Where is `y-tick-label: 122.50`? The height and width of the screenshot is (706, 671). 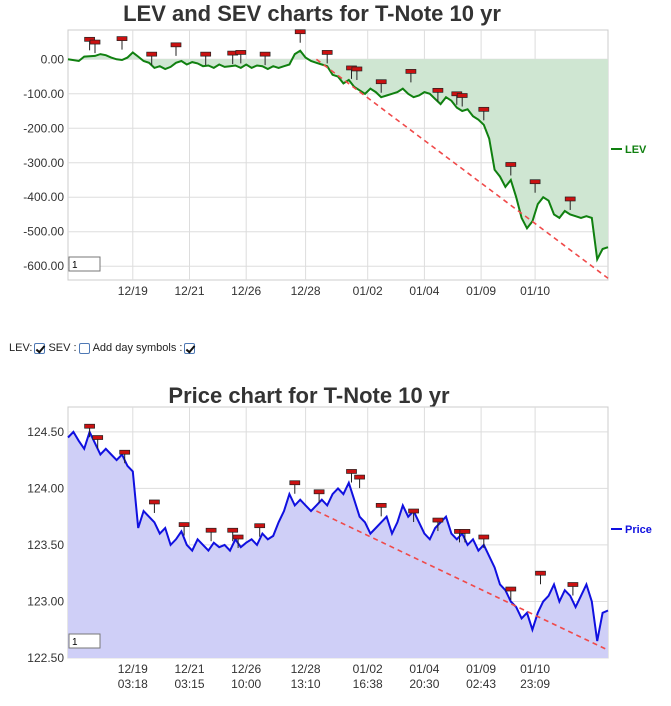 y-tick-label: 122.50 is located at coordinates (45, 658).